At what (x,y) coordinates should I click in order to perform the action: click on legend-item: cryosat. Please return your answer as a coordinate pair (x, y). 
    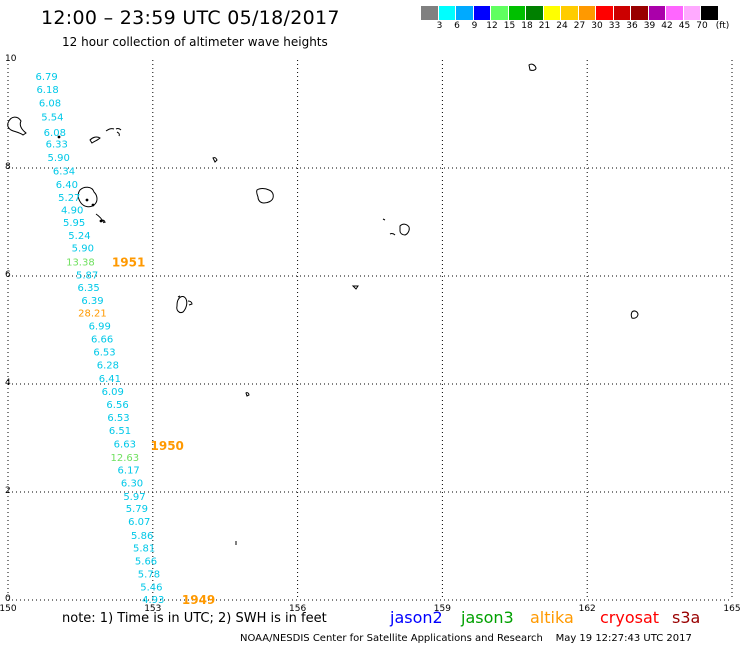
    Looking at the image, I should click on (630, 617).